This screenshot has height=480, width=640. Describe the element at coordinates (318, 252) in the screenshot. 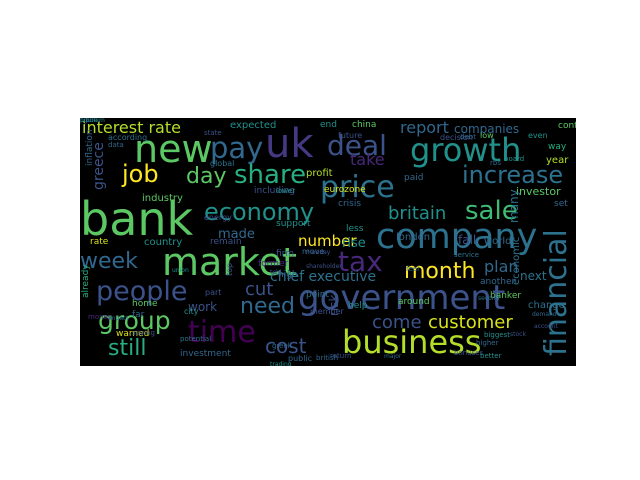

I see `cloud-word: monday` at that location.